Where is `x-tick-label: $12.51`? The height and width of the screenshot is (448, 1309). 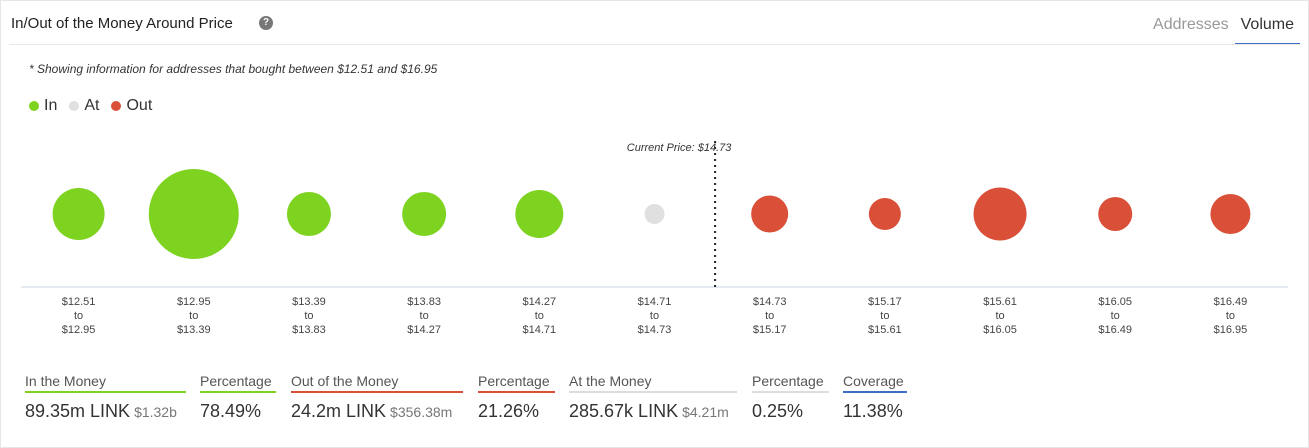 x-tick-label: $12.51 is located at coordinates (79, 302).